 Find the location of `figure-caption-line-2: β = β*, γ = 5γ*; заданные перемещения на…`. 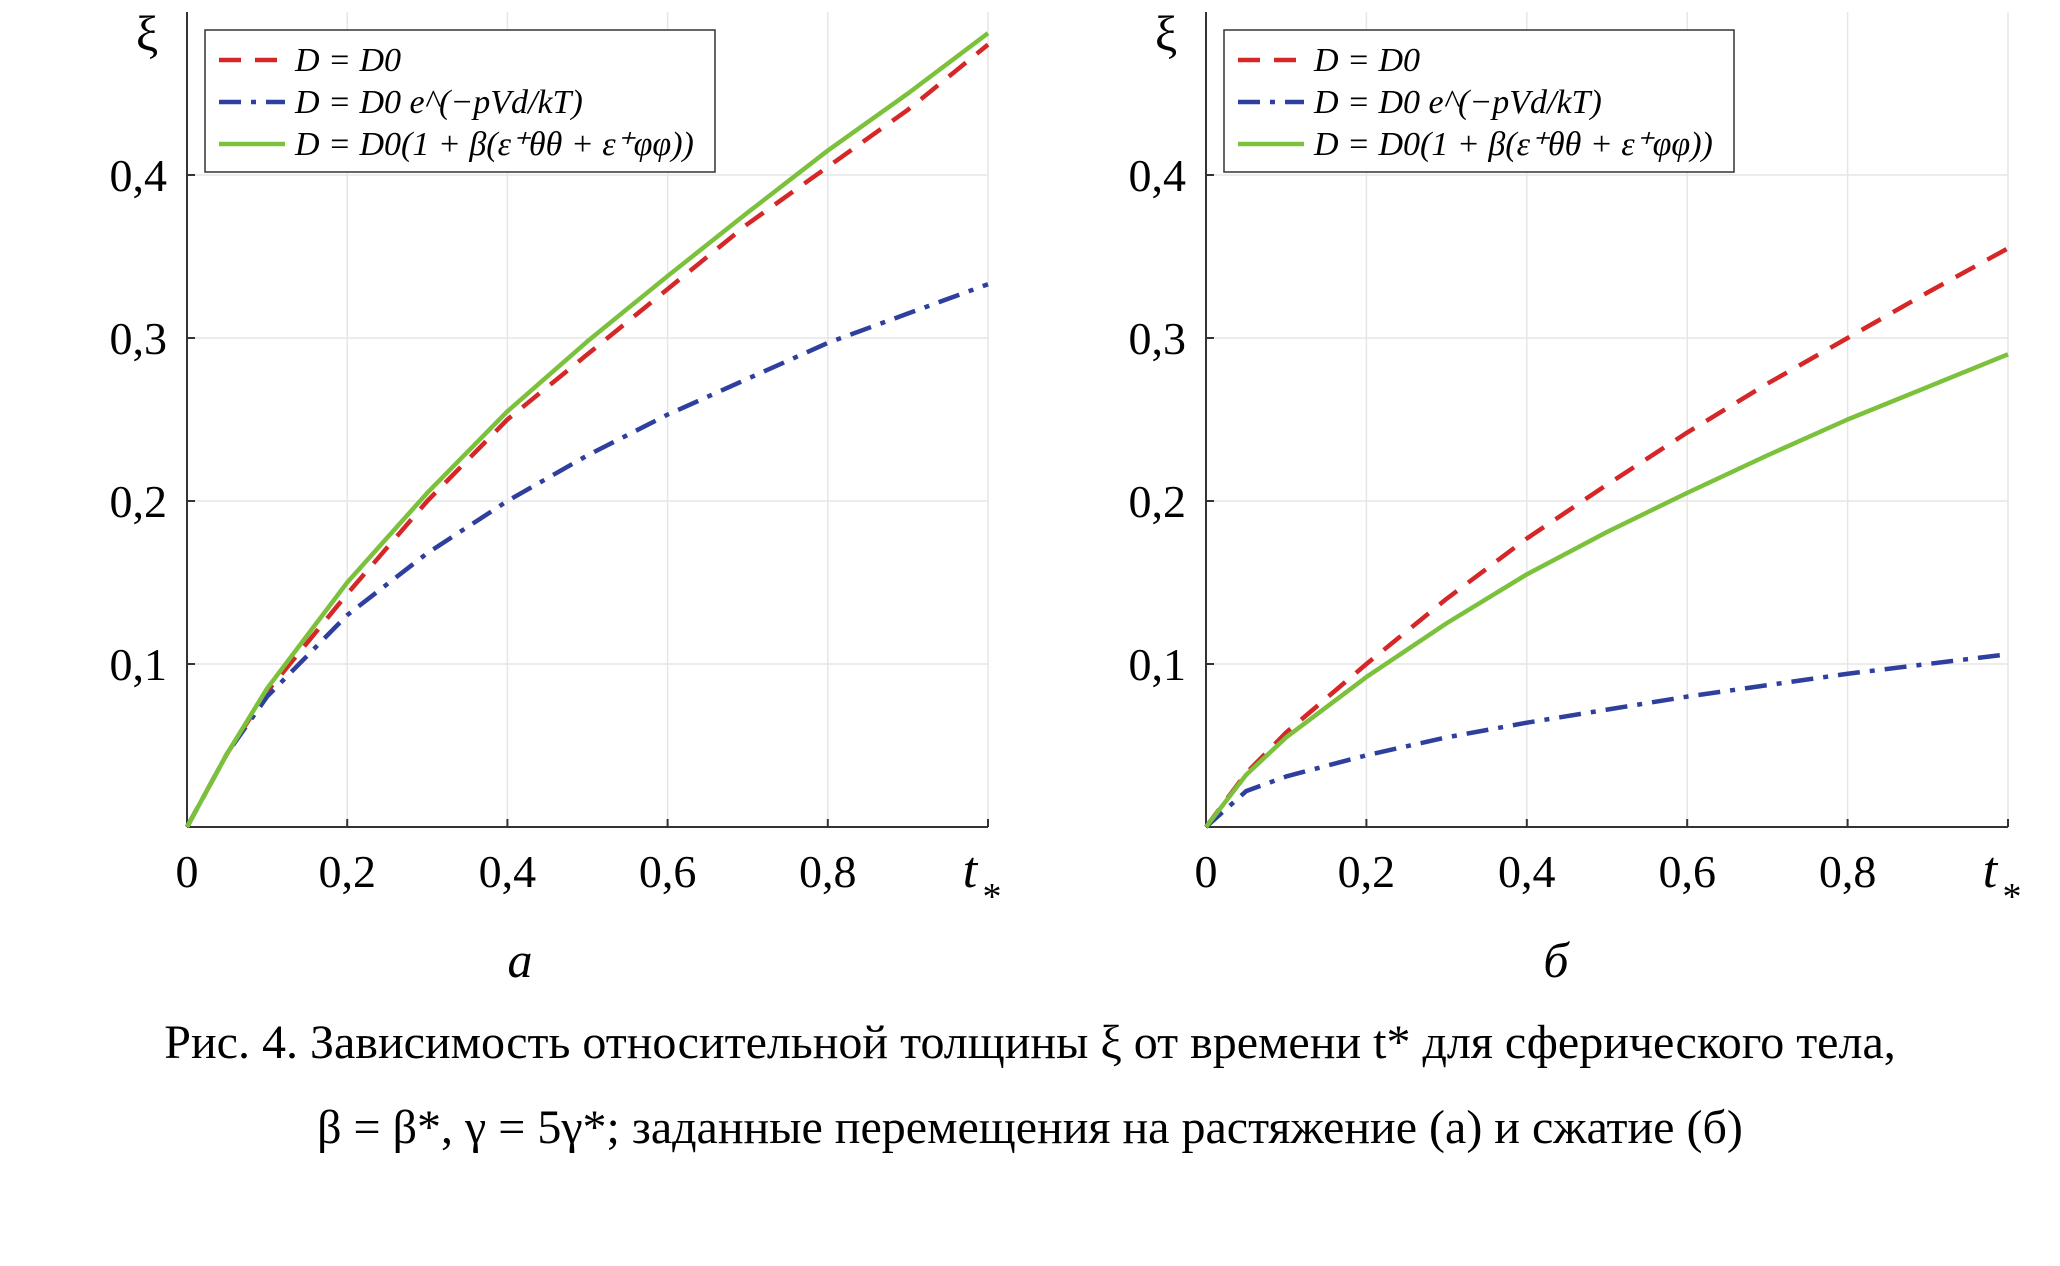

figure-caption-line-2: β = β*, γ = 5γ*; заданные перемещения на… is located at coordinates (1030, 1127).